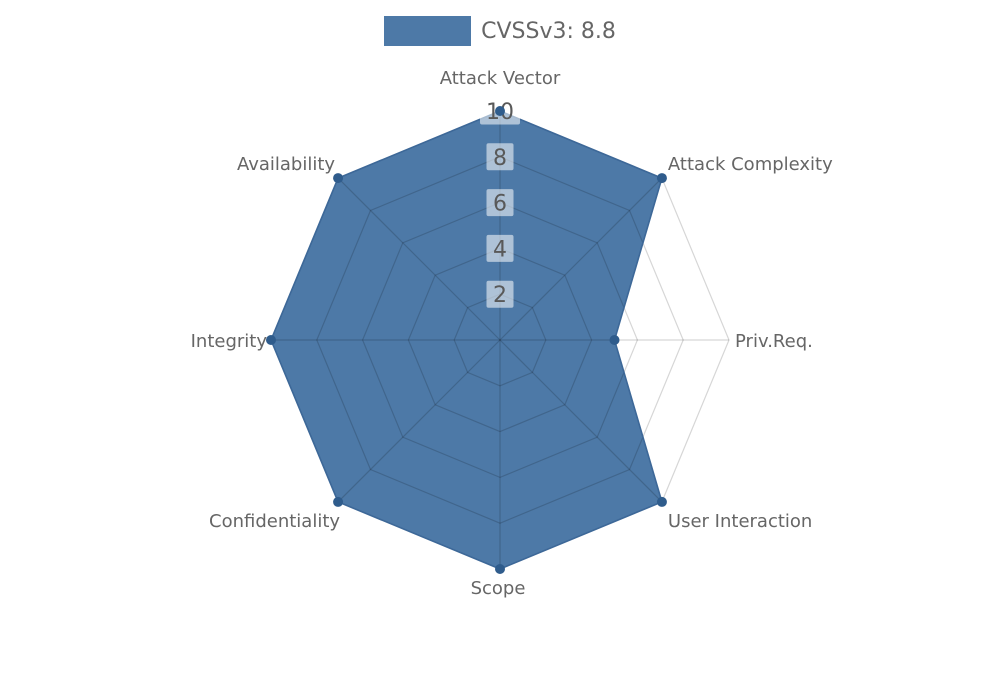 This screenshot has height=700, width=1000. What do you see at coordinates (774, 341) in the screenshot?
I see `axis-label-priv-req: Priv.Req.` at bounding box center [774, 341].